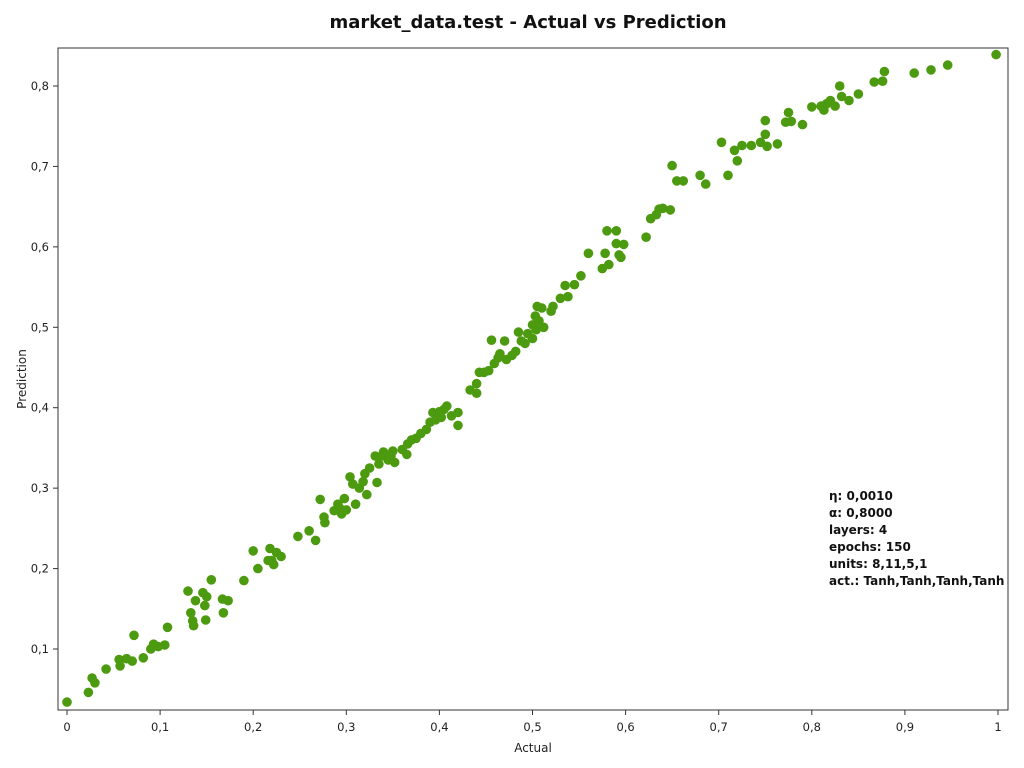 This screenshot has width=1024, height=768. I want to click on x-tick-label: 0,8, so click(812, 727).